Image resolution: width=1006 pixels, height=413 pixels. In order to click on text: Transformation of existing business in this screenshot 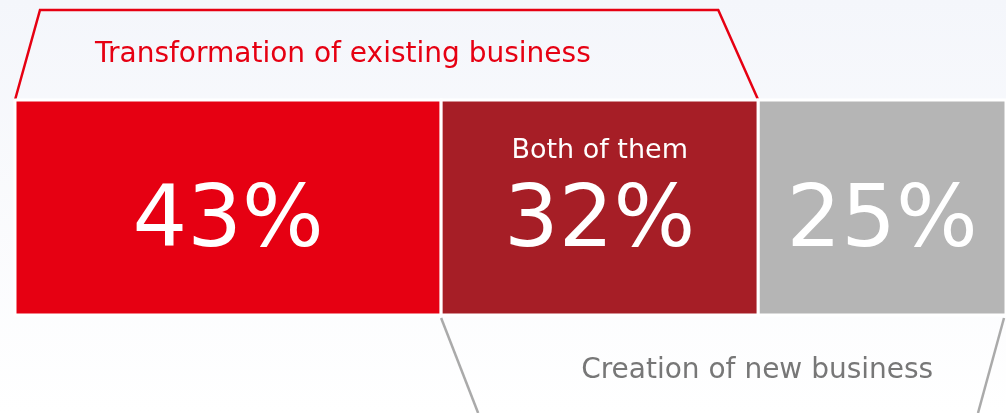, I will do `click(342, 52)`.